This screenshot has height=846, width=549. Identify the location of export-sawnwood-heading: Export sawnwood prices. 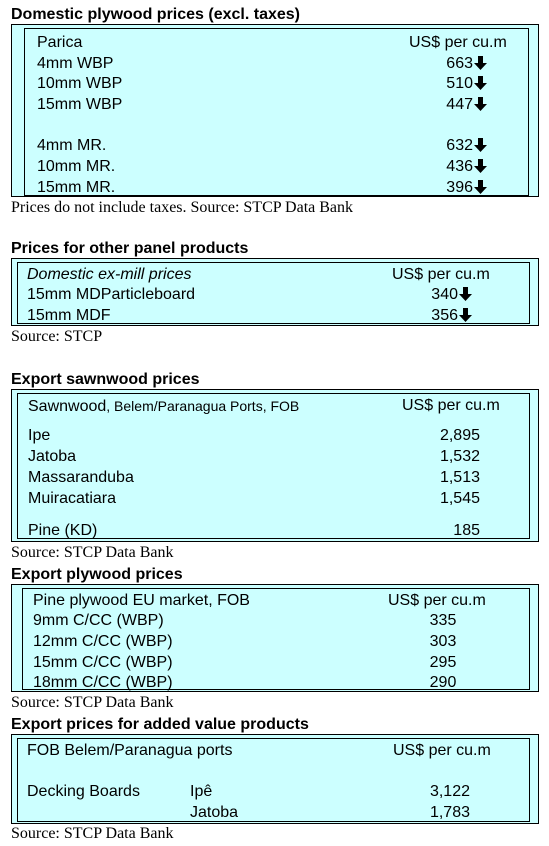
(105, 379).